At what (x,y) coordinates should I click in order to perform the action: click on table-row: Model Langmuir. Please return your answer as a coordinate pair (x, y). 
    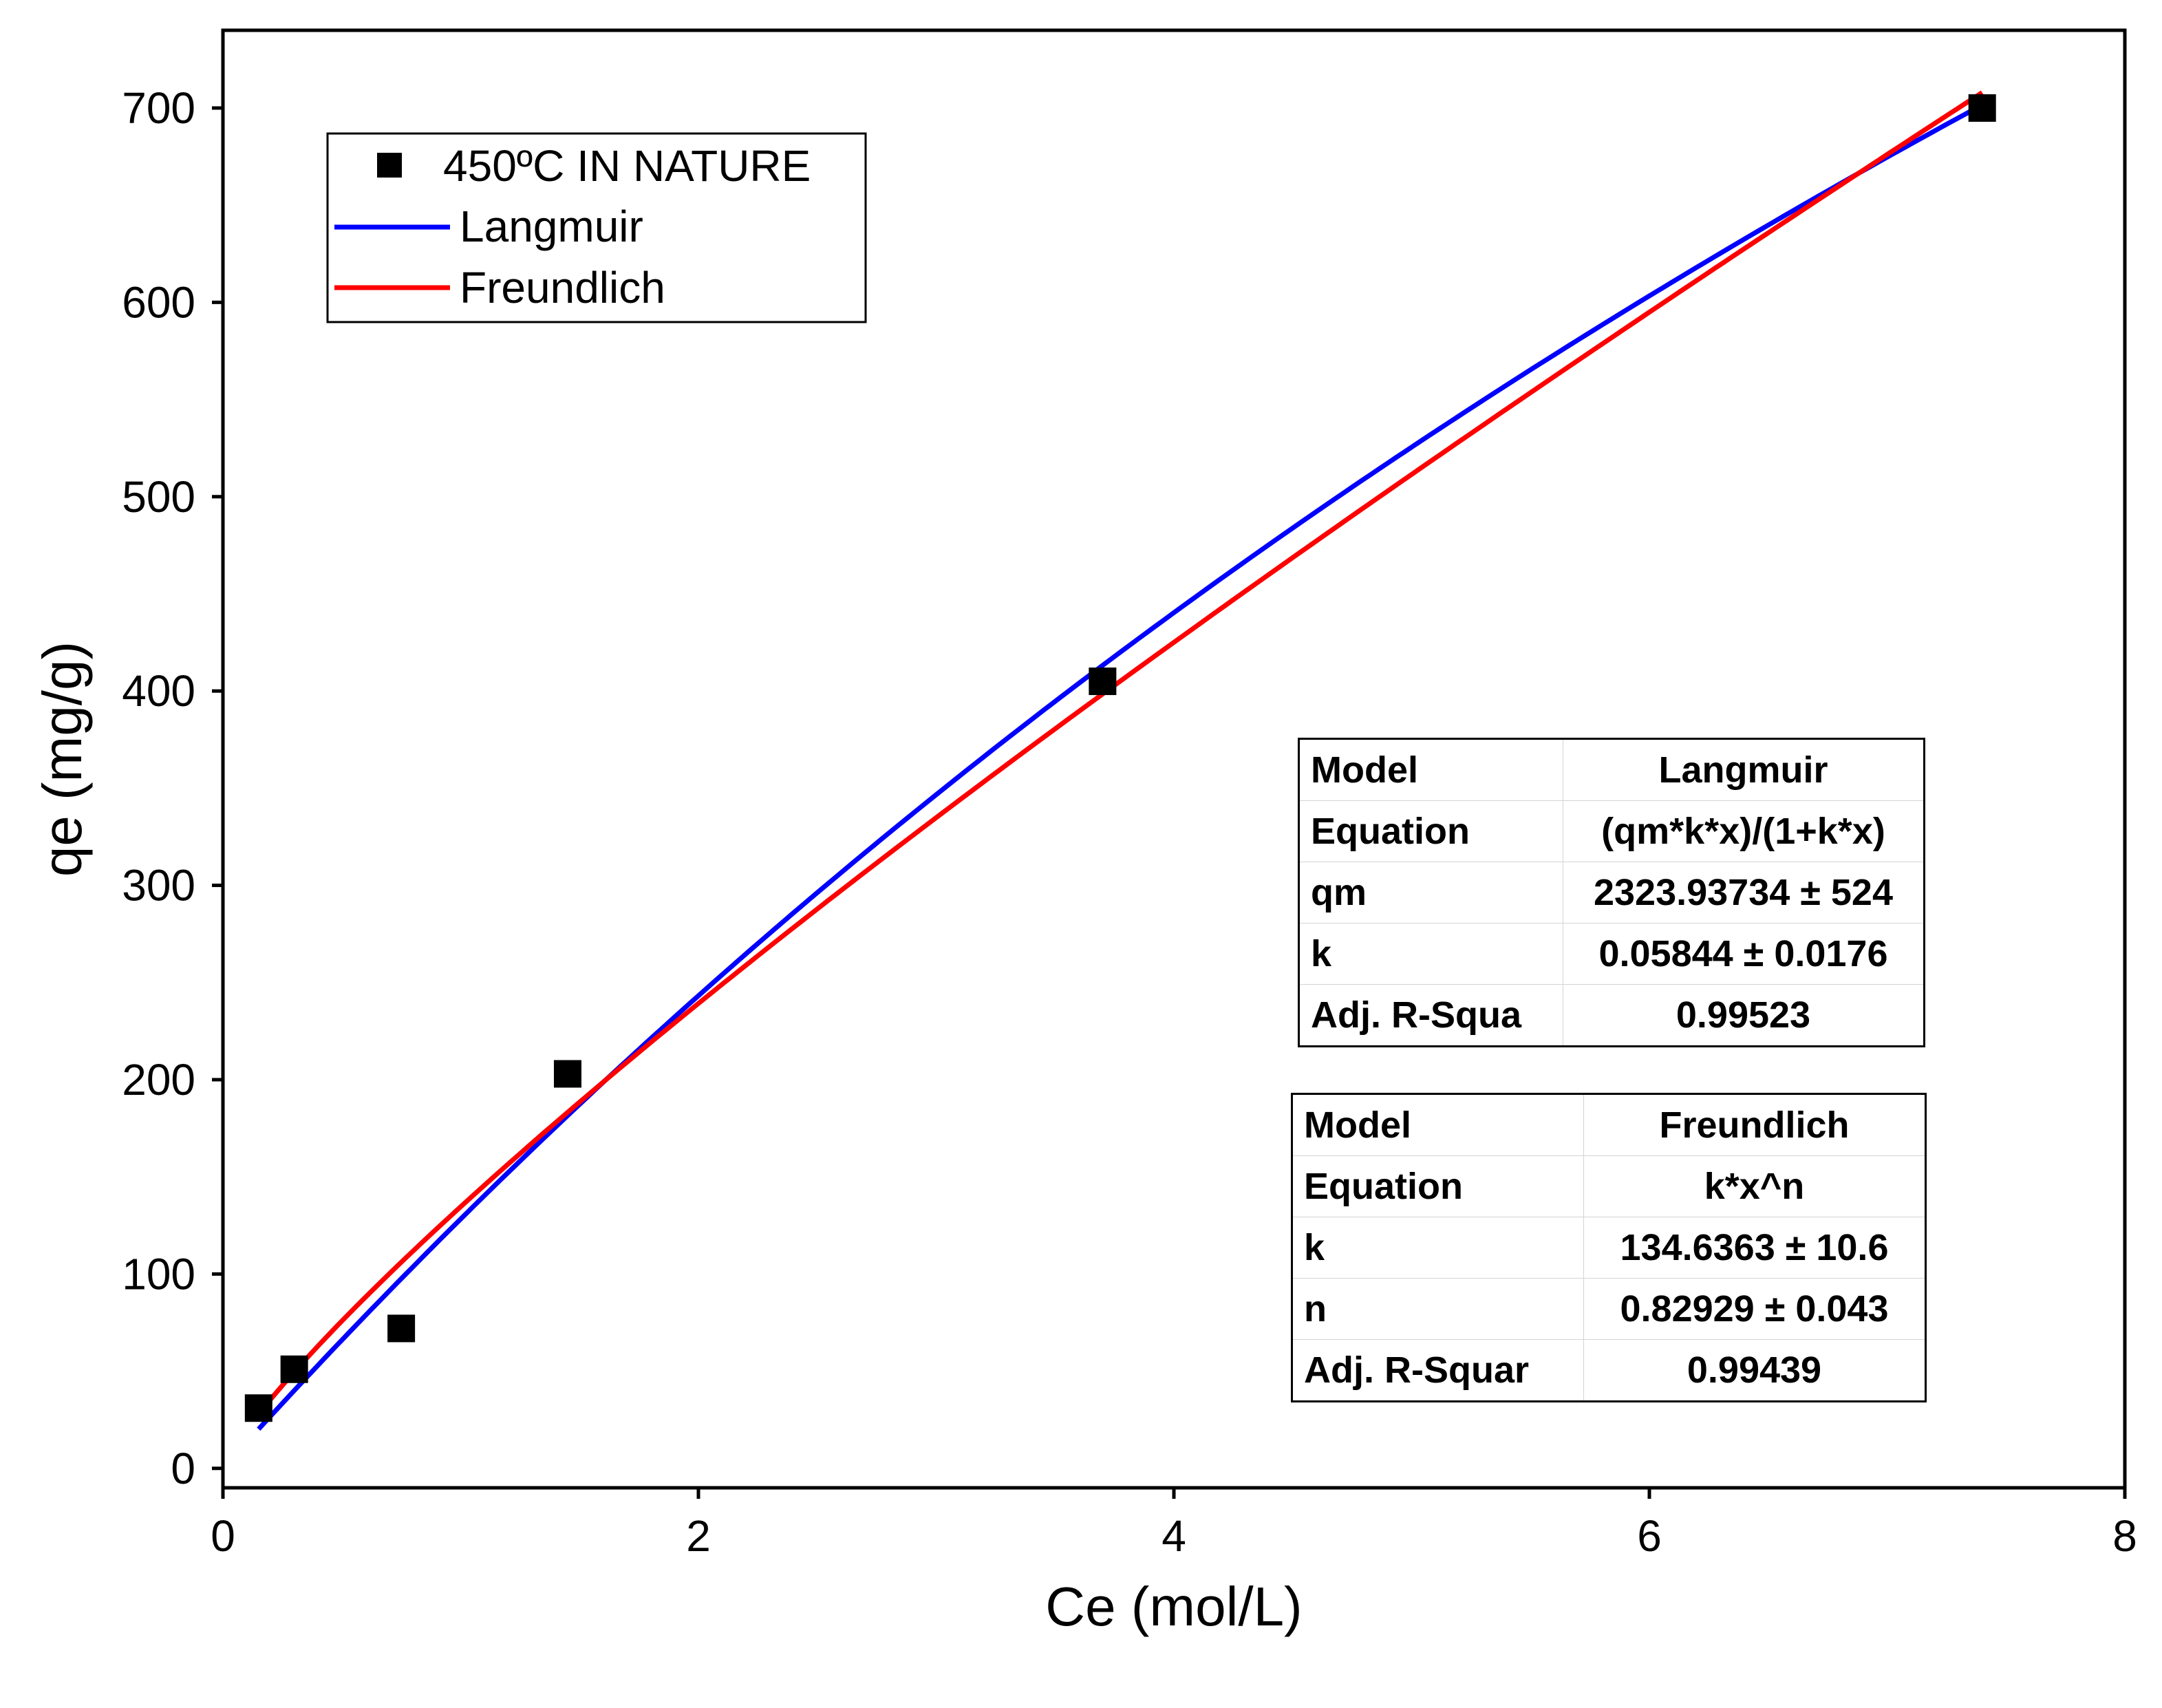
    Looking at the image, I should click on (1611, 769).